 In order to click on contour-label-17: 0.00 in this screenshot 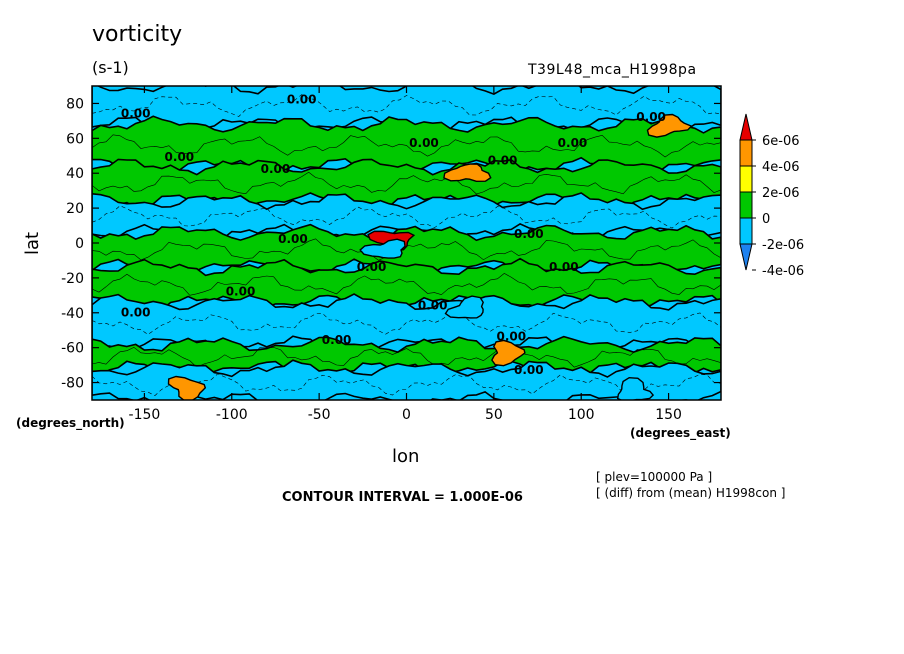, I will do `click(529, 234)`.